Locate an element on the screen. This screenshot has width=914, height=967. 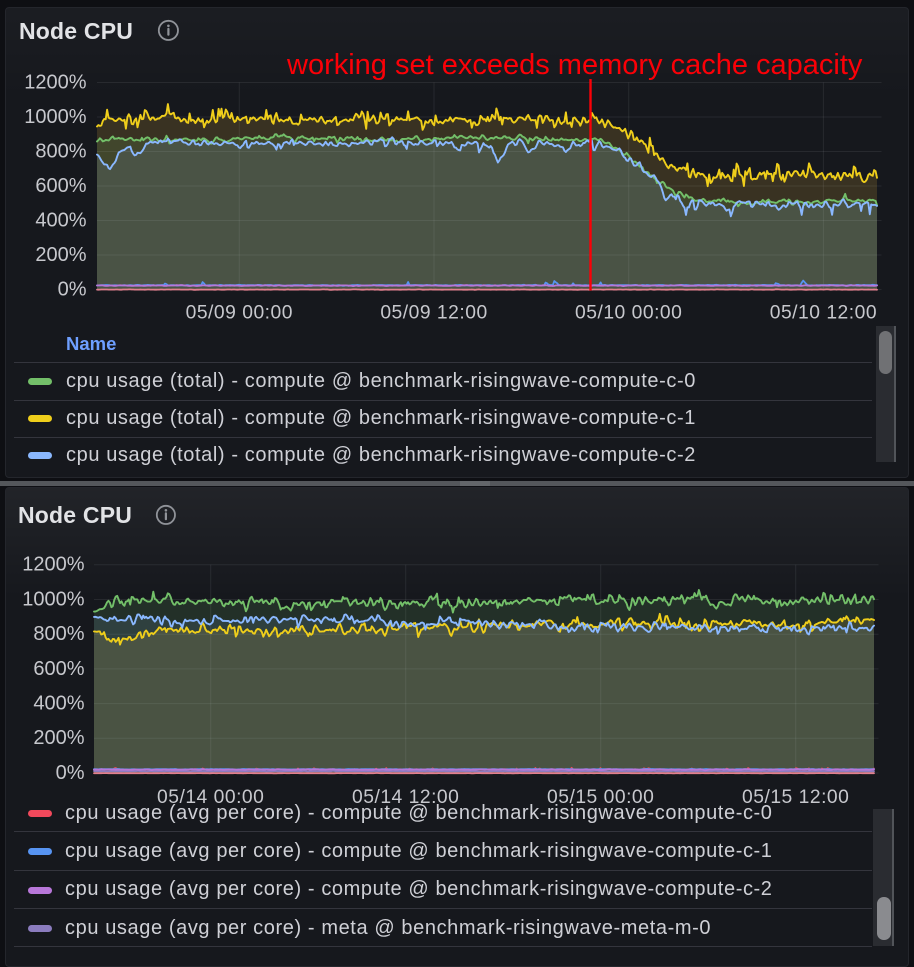
svg-text: 05/10 00:00 is located at coordinates (628, 313).